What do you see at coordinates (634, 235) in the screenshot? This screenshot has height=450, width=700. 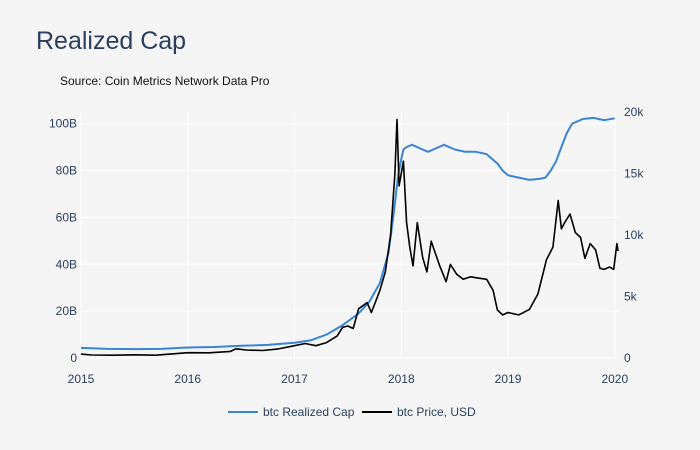 I see `y-right-tick-label: 10k` at bounding box center [634, 235].